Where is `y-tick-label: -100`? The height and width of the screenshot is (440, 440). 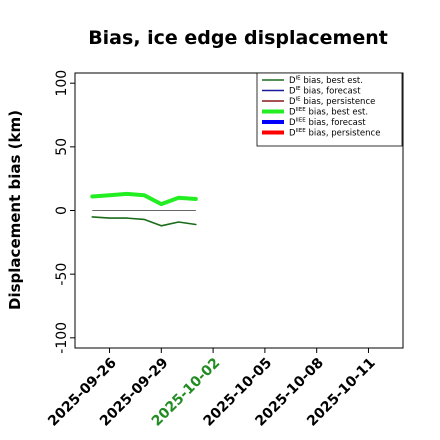 y-tick-label: -100 is located at coordinates (62, 338).